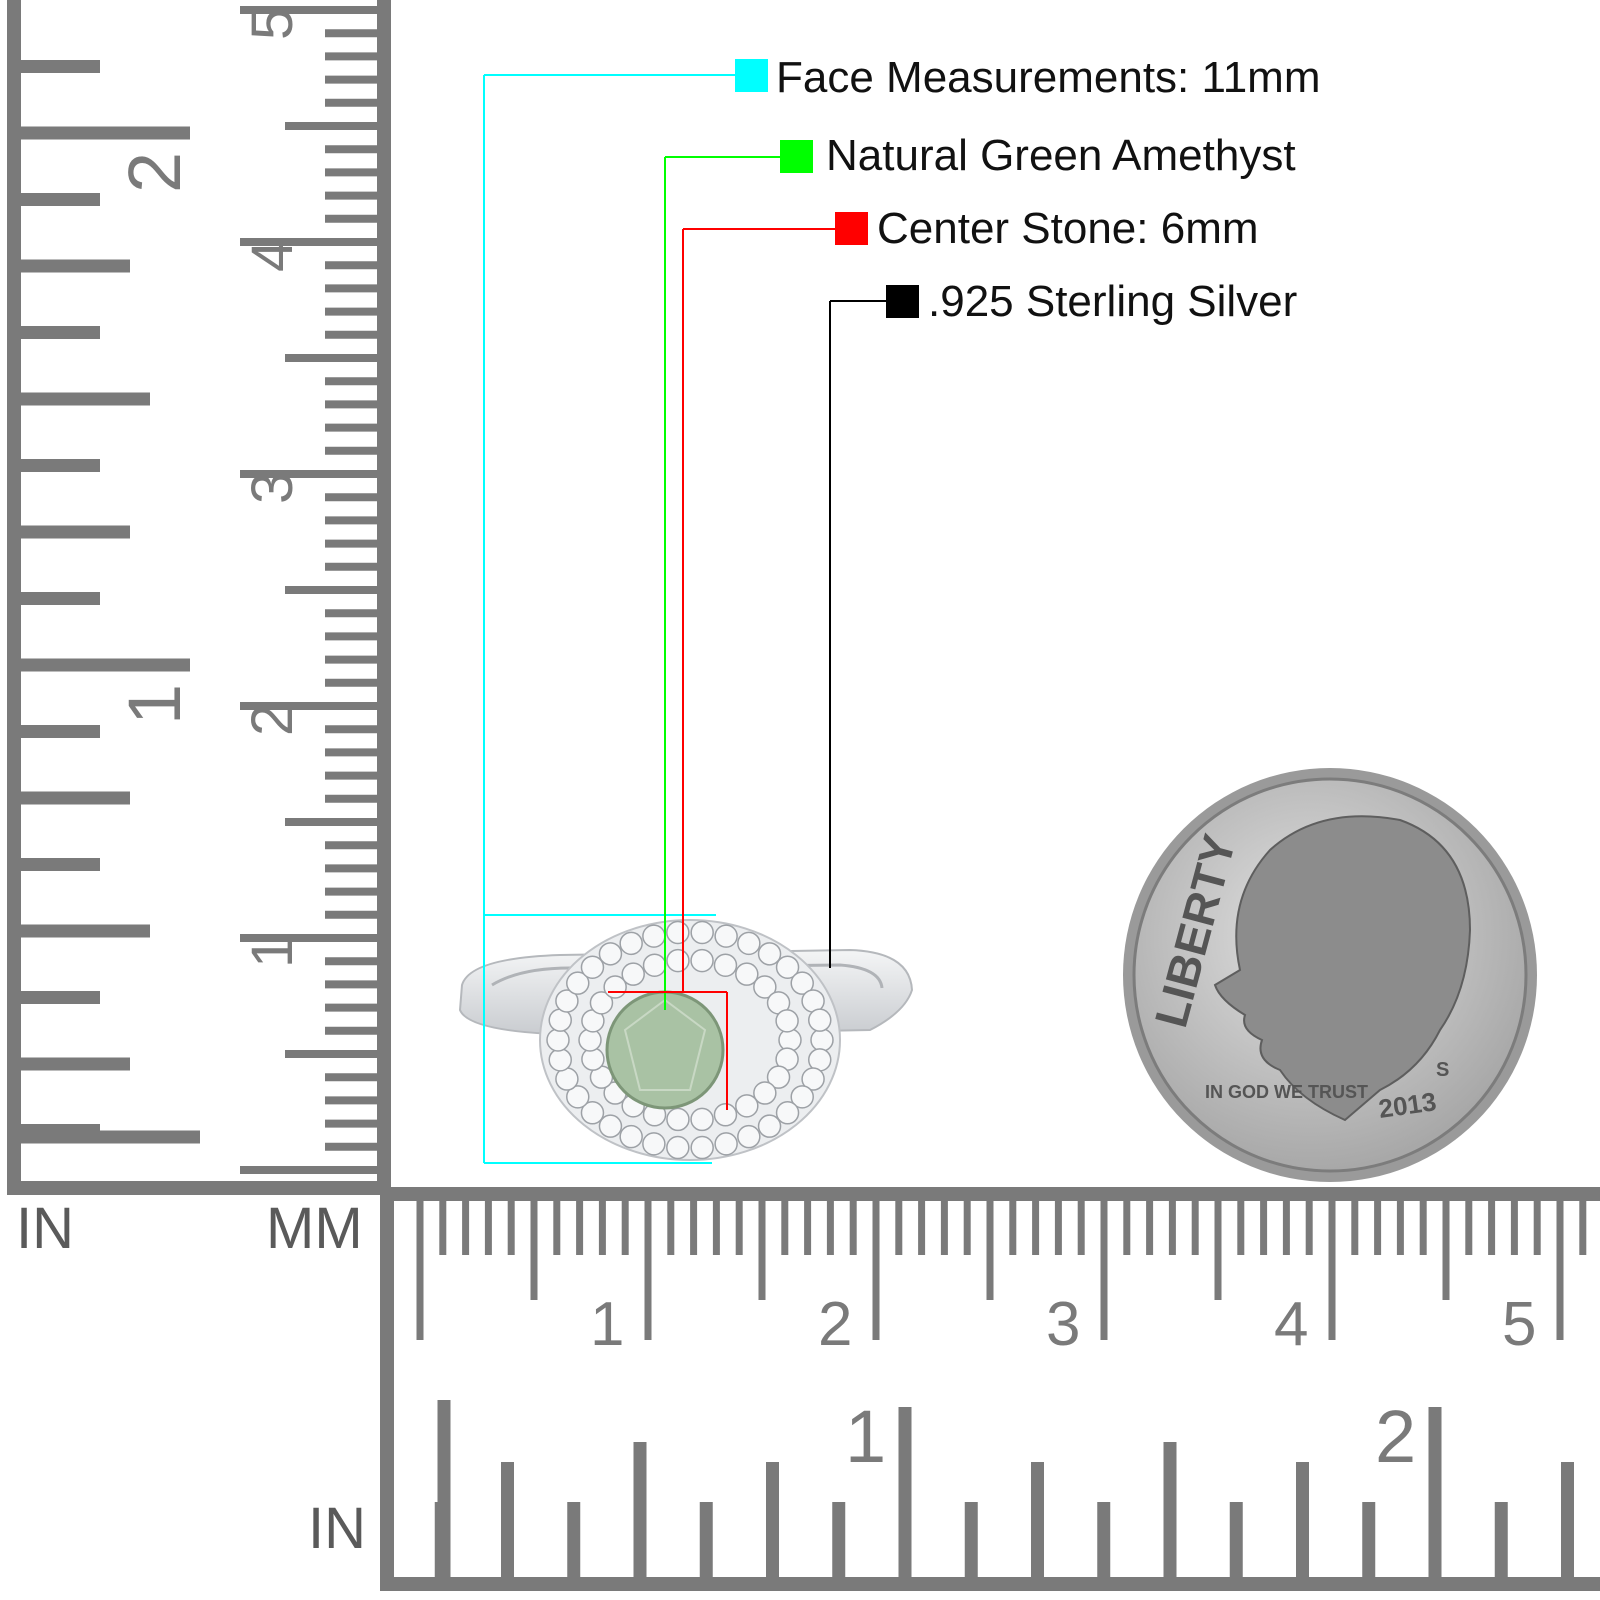  Describe the element at coordinates (45, 1228) in the screenshot. I see `left-inch-unit-label: IN` at that location.